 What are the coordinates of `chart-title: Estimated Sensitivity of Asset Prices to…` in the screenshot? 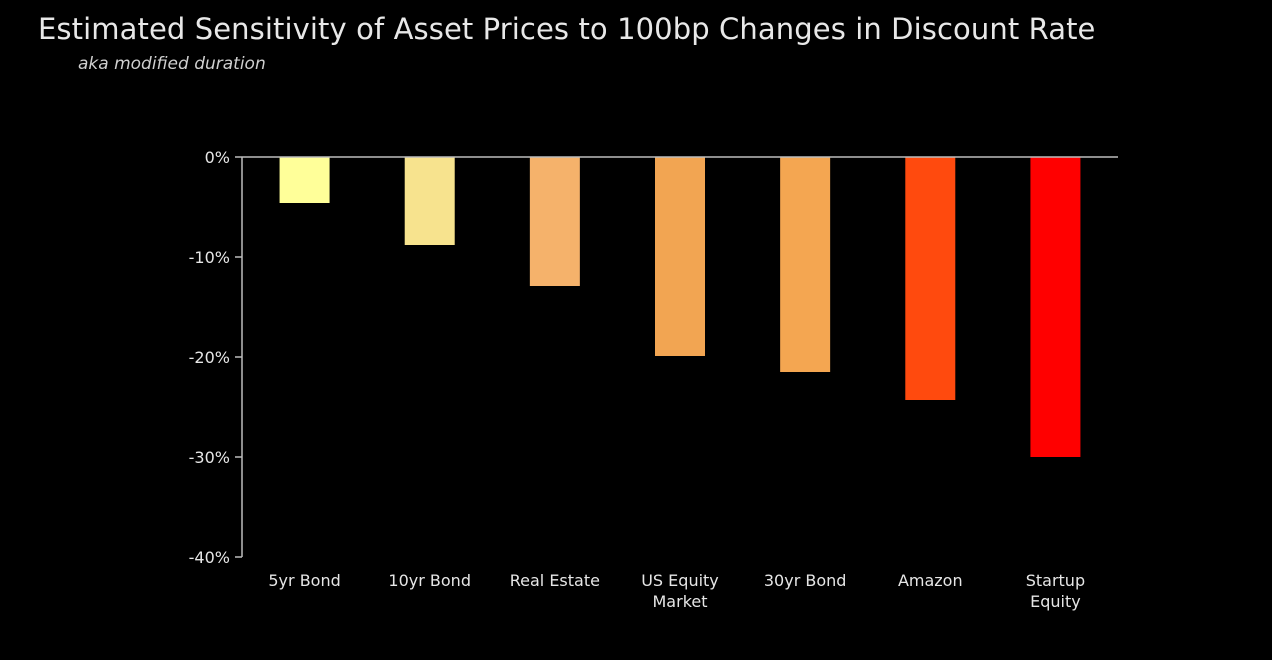 It's located at (567, 29).